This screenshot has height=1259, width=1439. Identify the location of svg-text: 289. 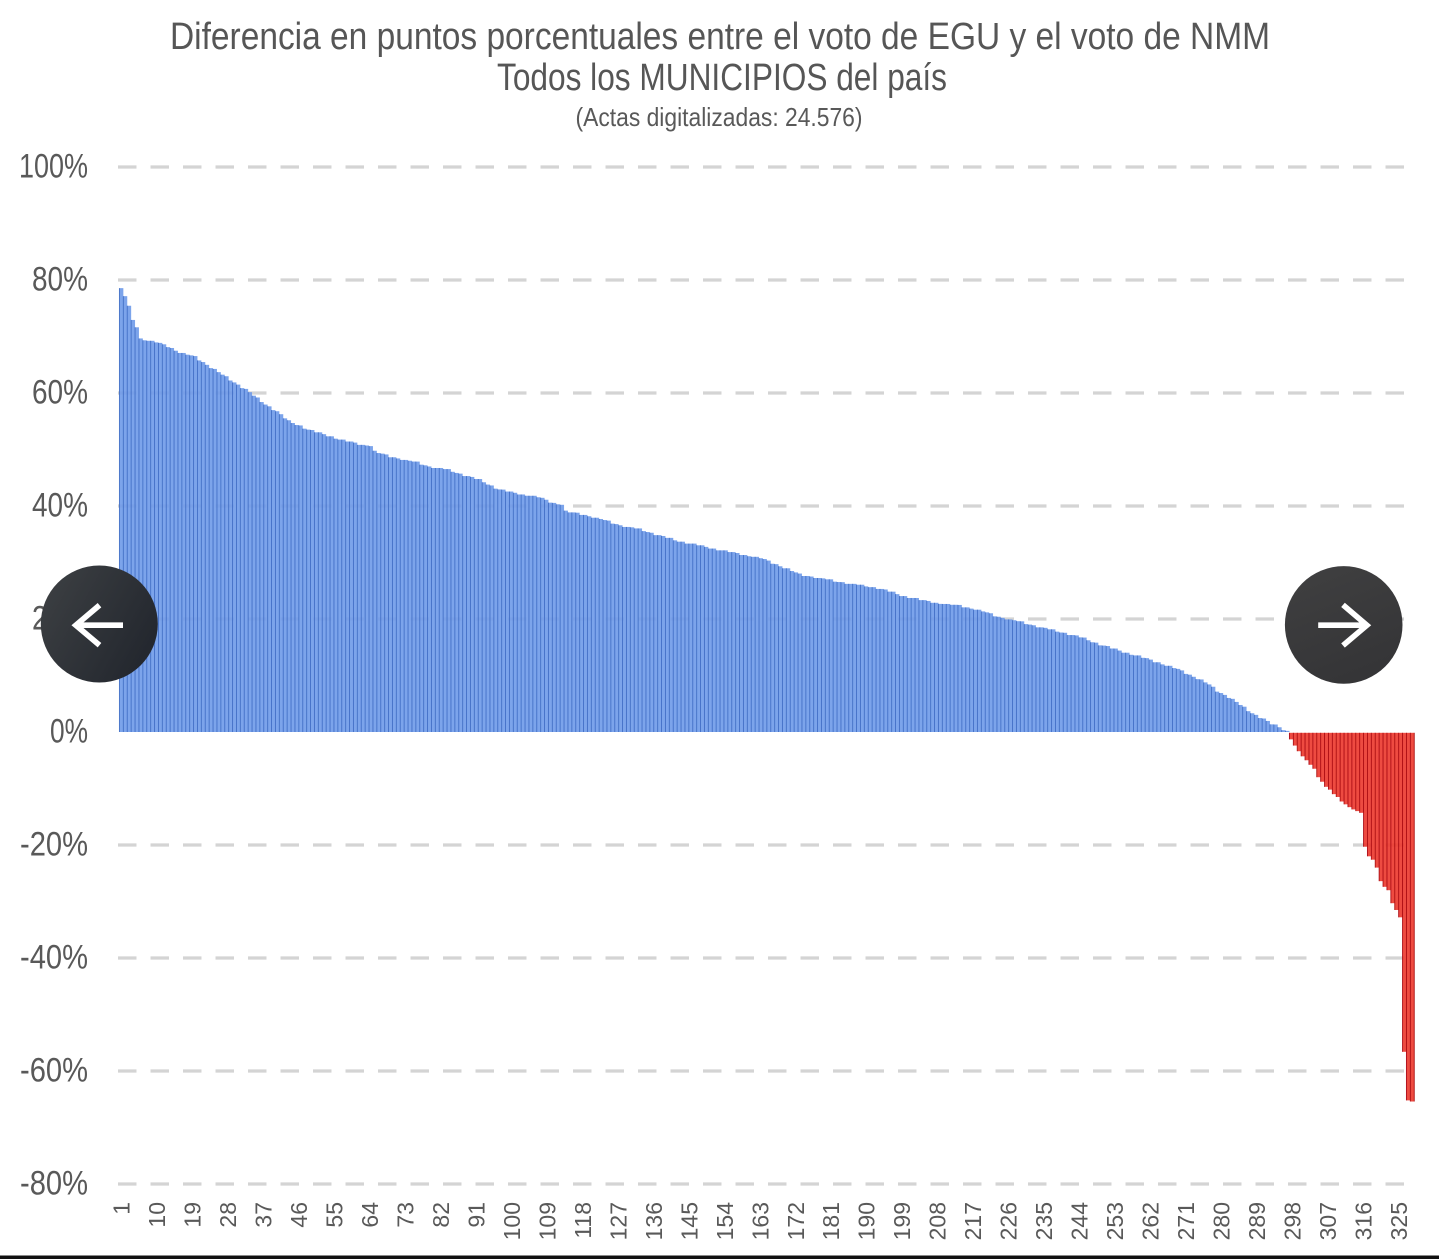
(1257, 1221).